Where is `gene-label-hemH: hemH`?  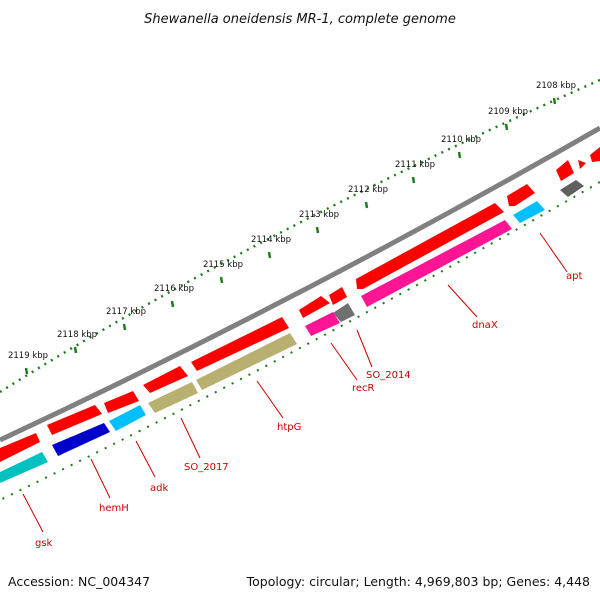 gene-label-hemH: hemH is located at coordinates (114, 508).